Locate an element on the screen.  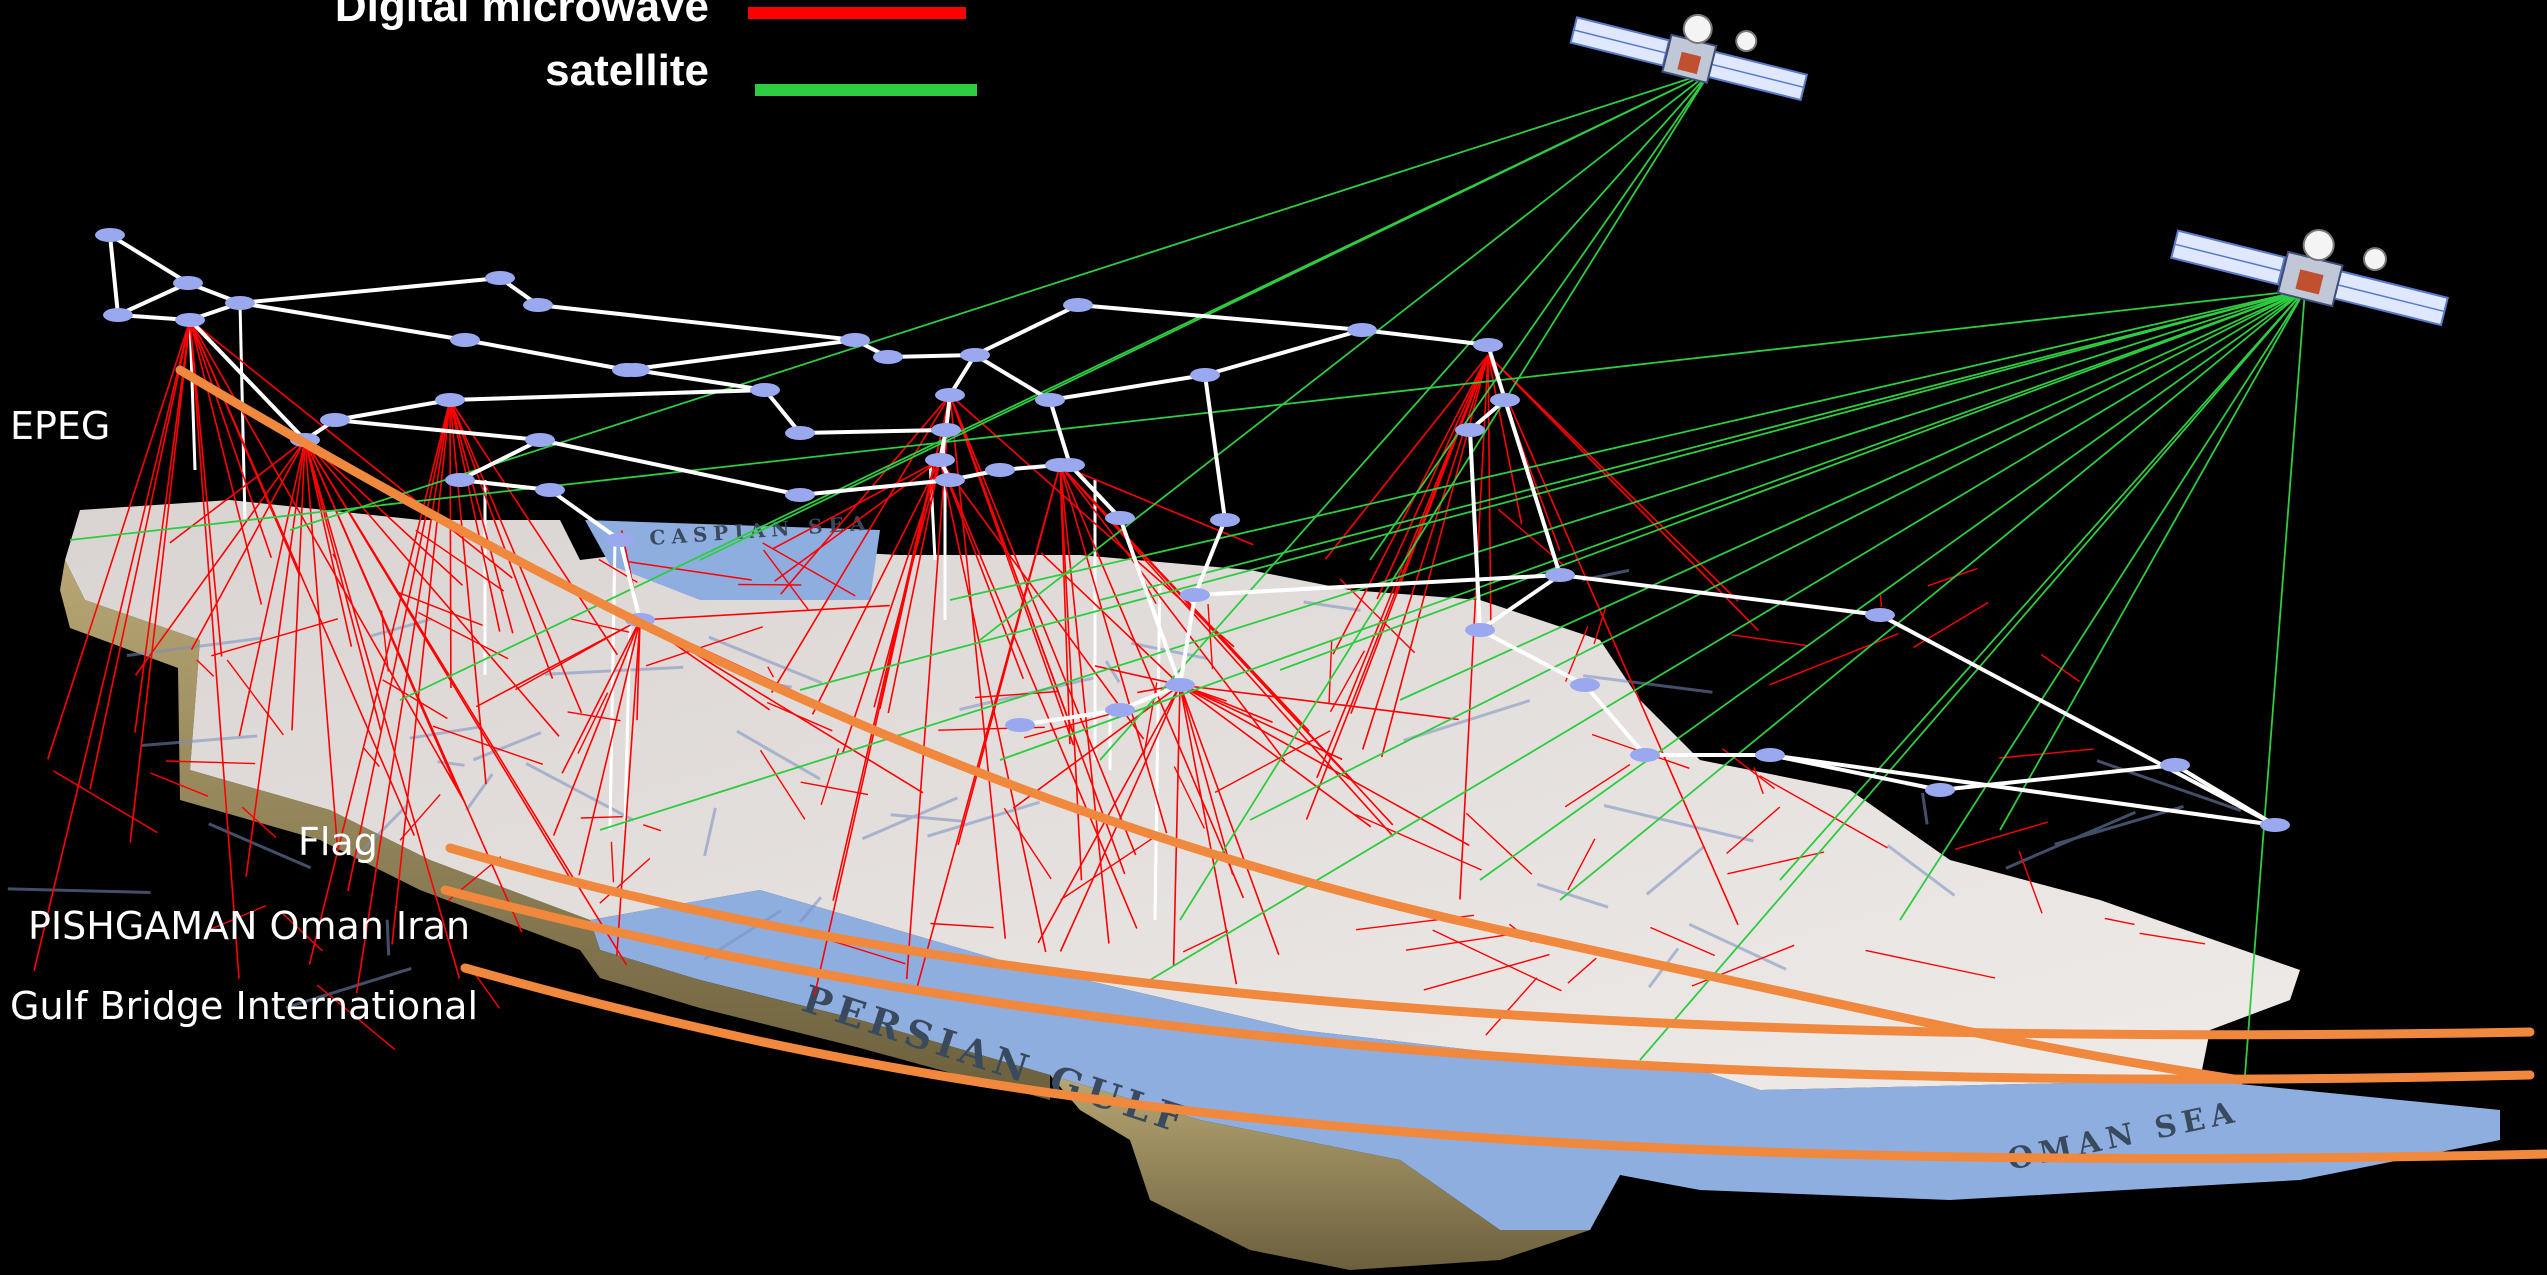
cable-label-epeg: EPEG is located at coordinates (60, 426).